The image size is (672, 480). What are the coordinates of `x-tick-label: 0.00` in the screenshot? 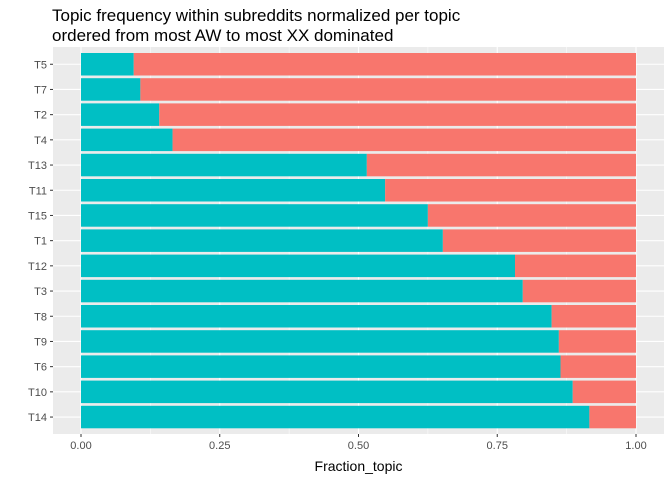 It's located at (80, 446).